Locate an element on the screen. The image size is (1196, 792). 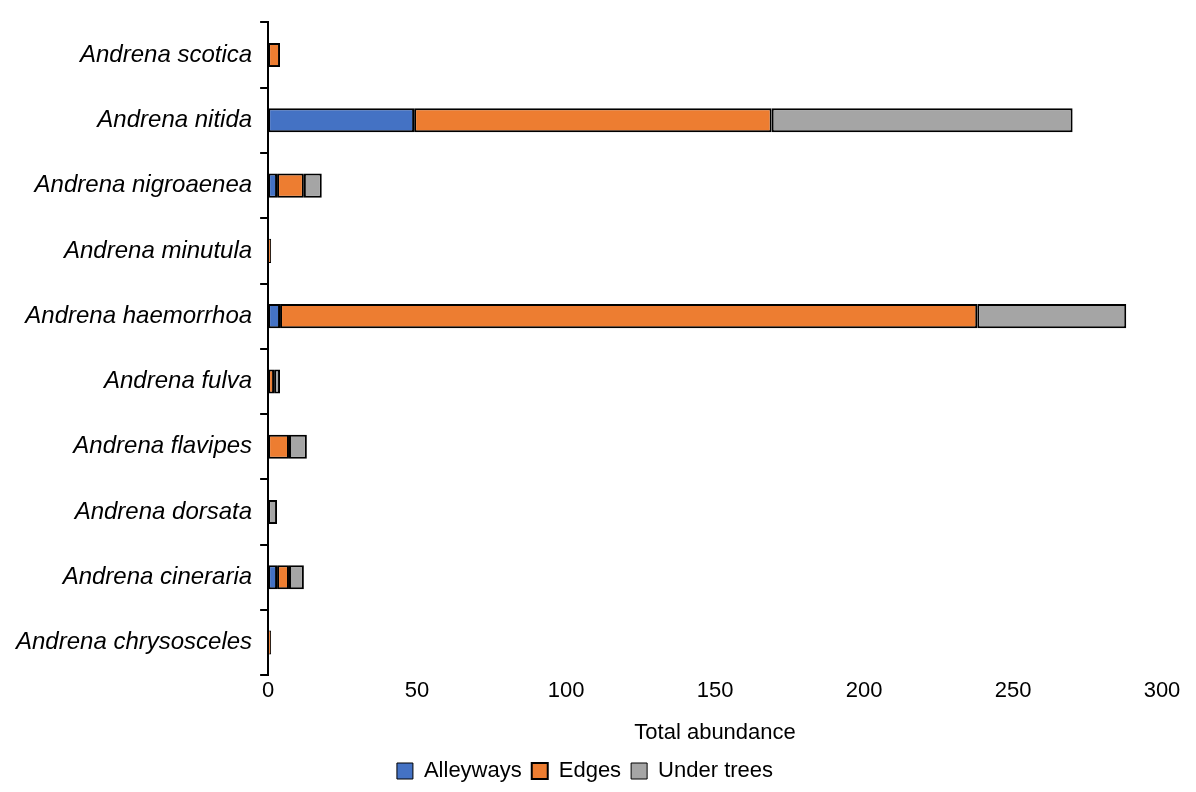
y-tick-label: Andrena dorsata is located at coordinates (162, 510).